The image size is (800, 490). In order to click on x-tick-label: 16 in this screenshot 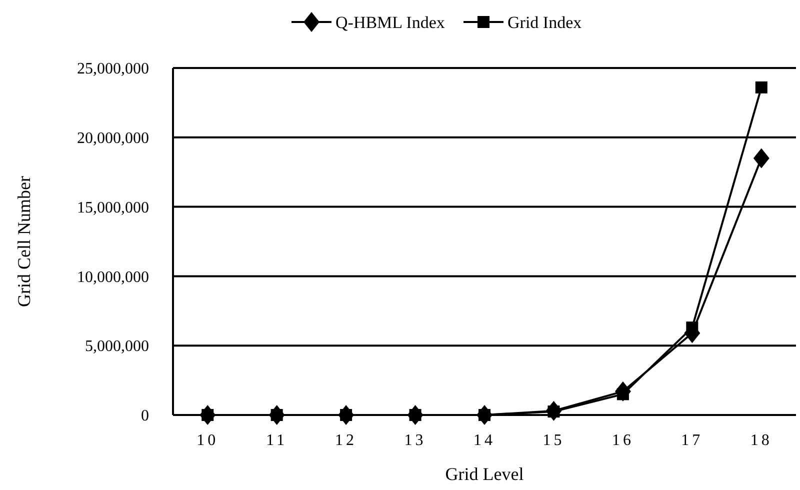, I will do `click(623, 440)`.